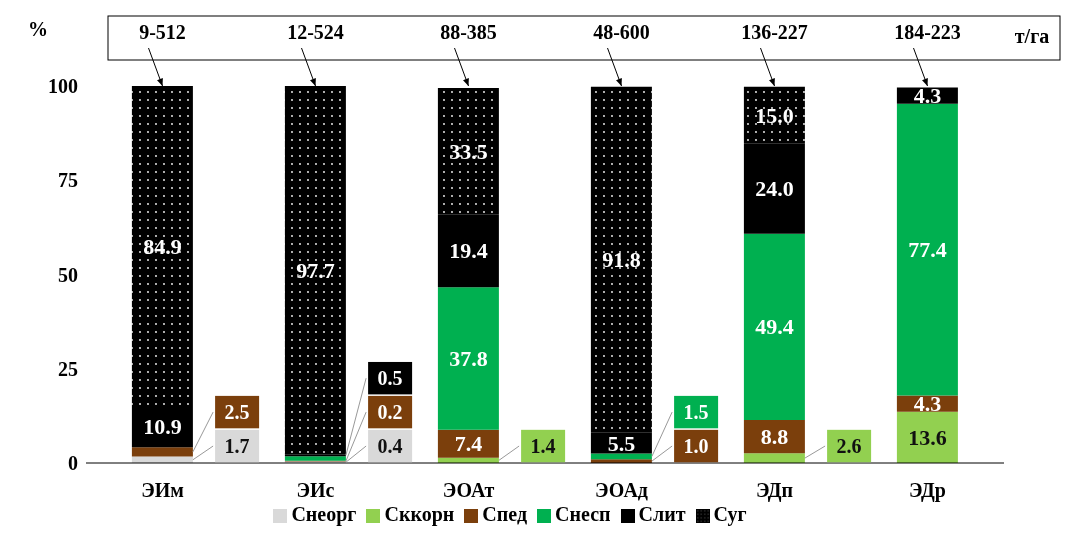 Image resolution: width=1072 pixels, height=551 pixels. What do you see at coordinates (468, 32) in the screenshot?
I see `annotation: 88-385` at bounding box center [468, 32].